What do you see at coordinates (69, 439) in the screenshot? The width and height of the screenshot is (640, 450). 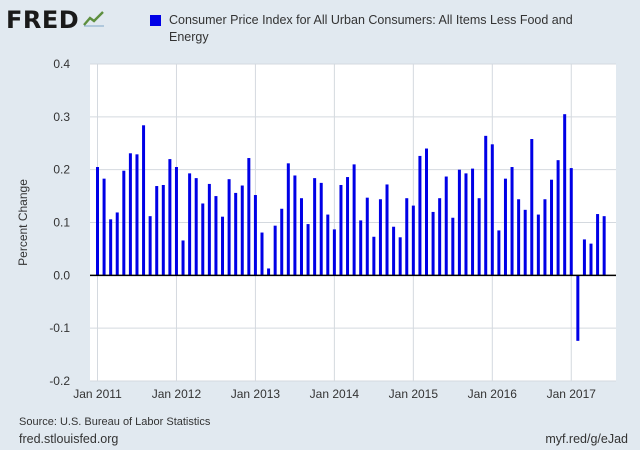 I see `site-link: fred.stlouisfed.org` at bounding box center [69, 439].